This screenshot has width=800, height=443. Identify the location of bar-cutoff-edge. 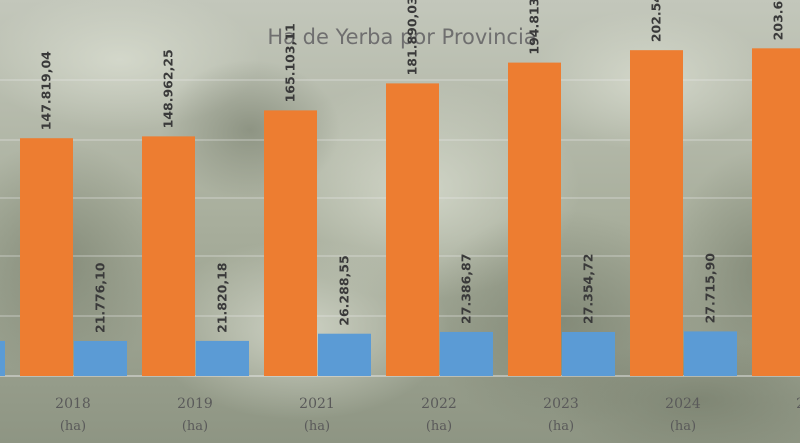
(2, 358).